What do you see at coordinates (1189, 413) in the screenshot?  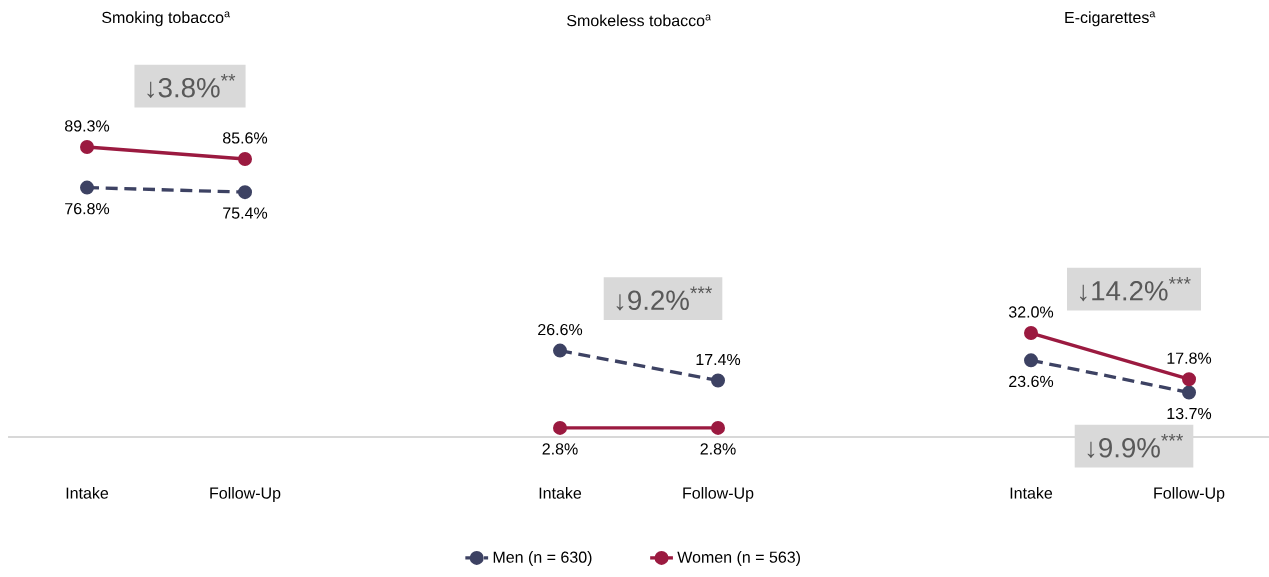 I see `data-label: 13.7%` at bounding box center [1189, 413].